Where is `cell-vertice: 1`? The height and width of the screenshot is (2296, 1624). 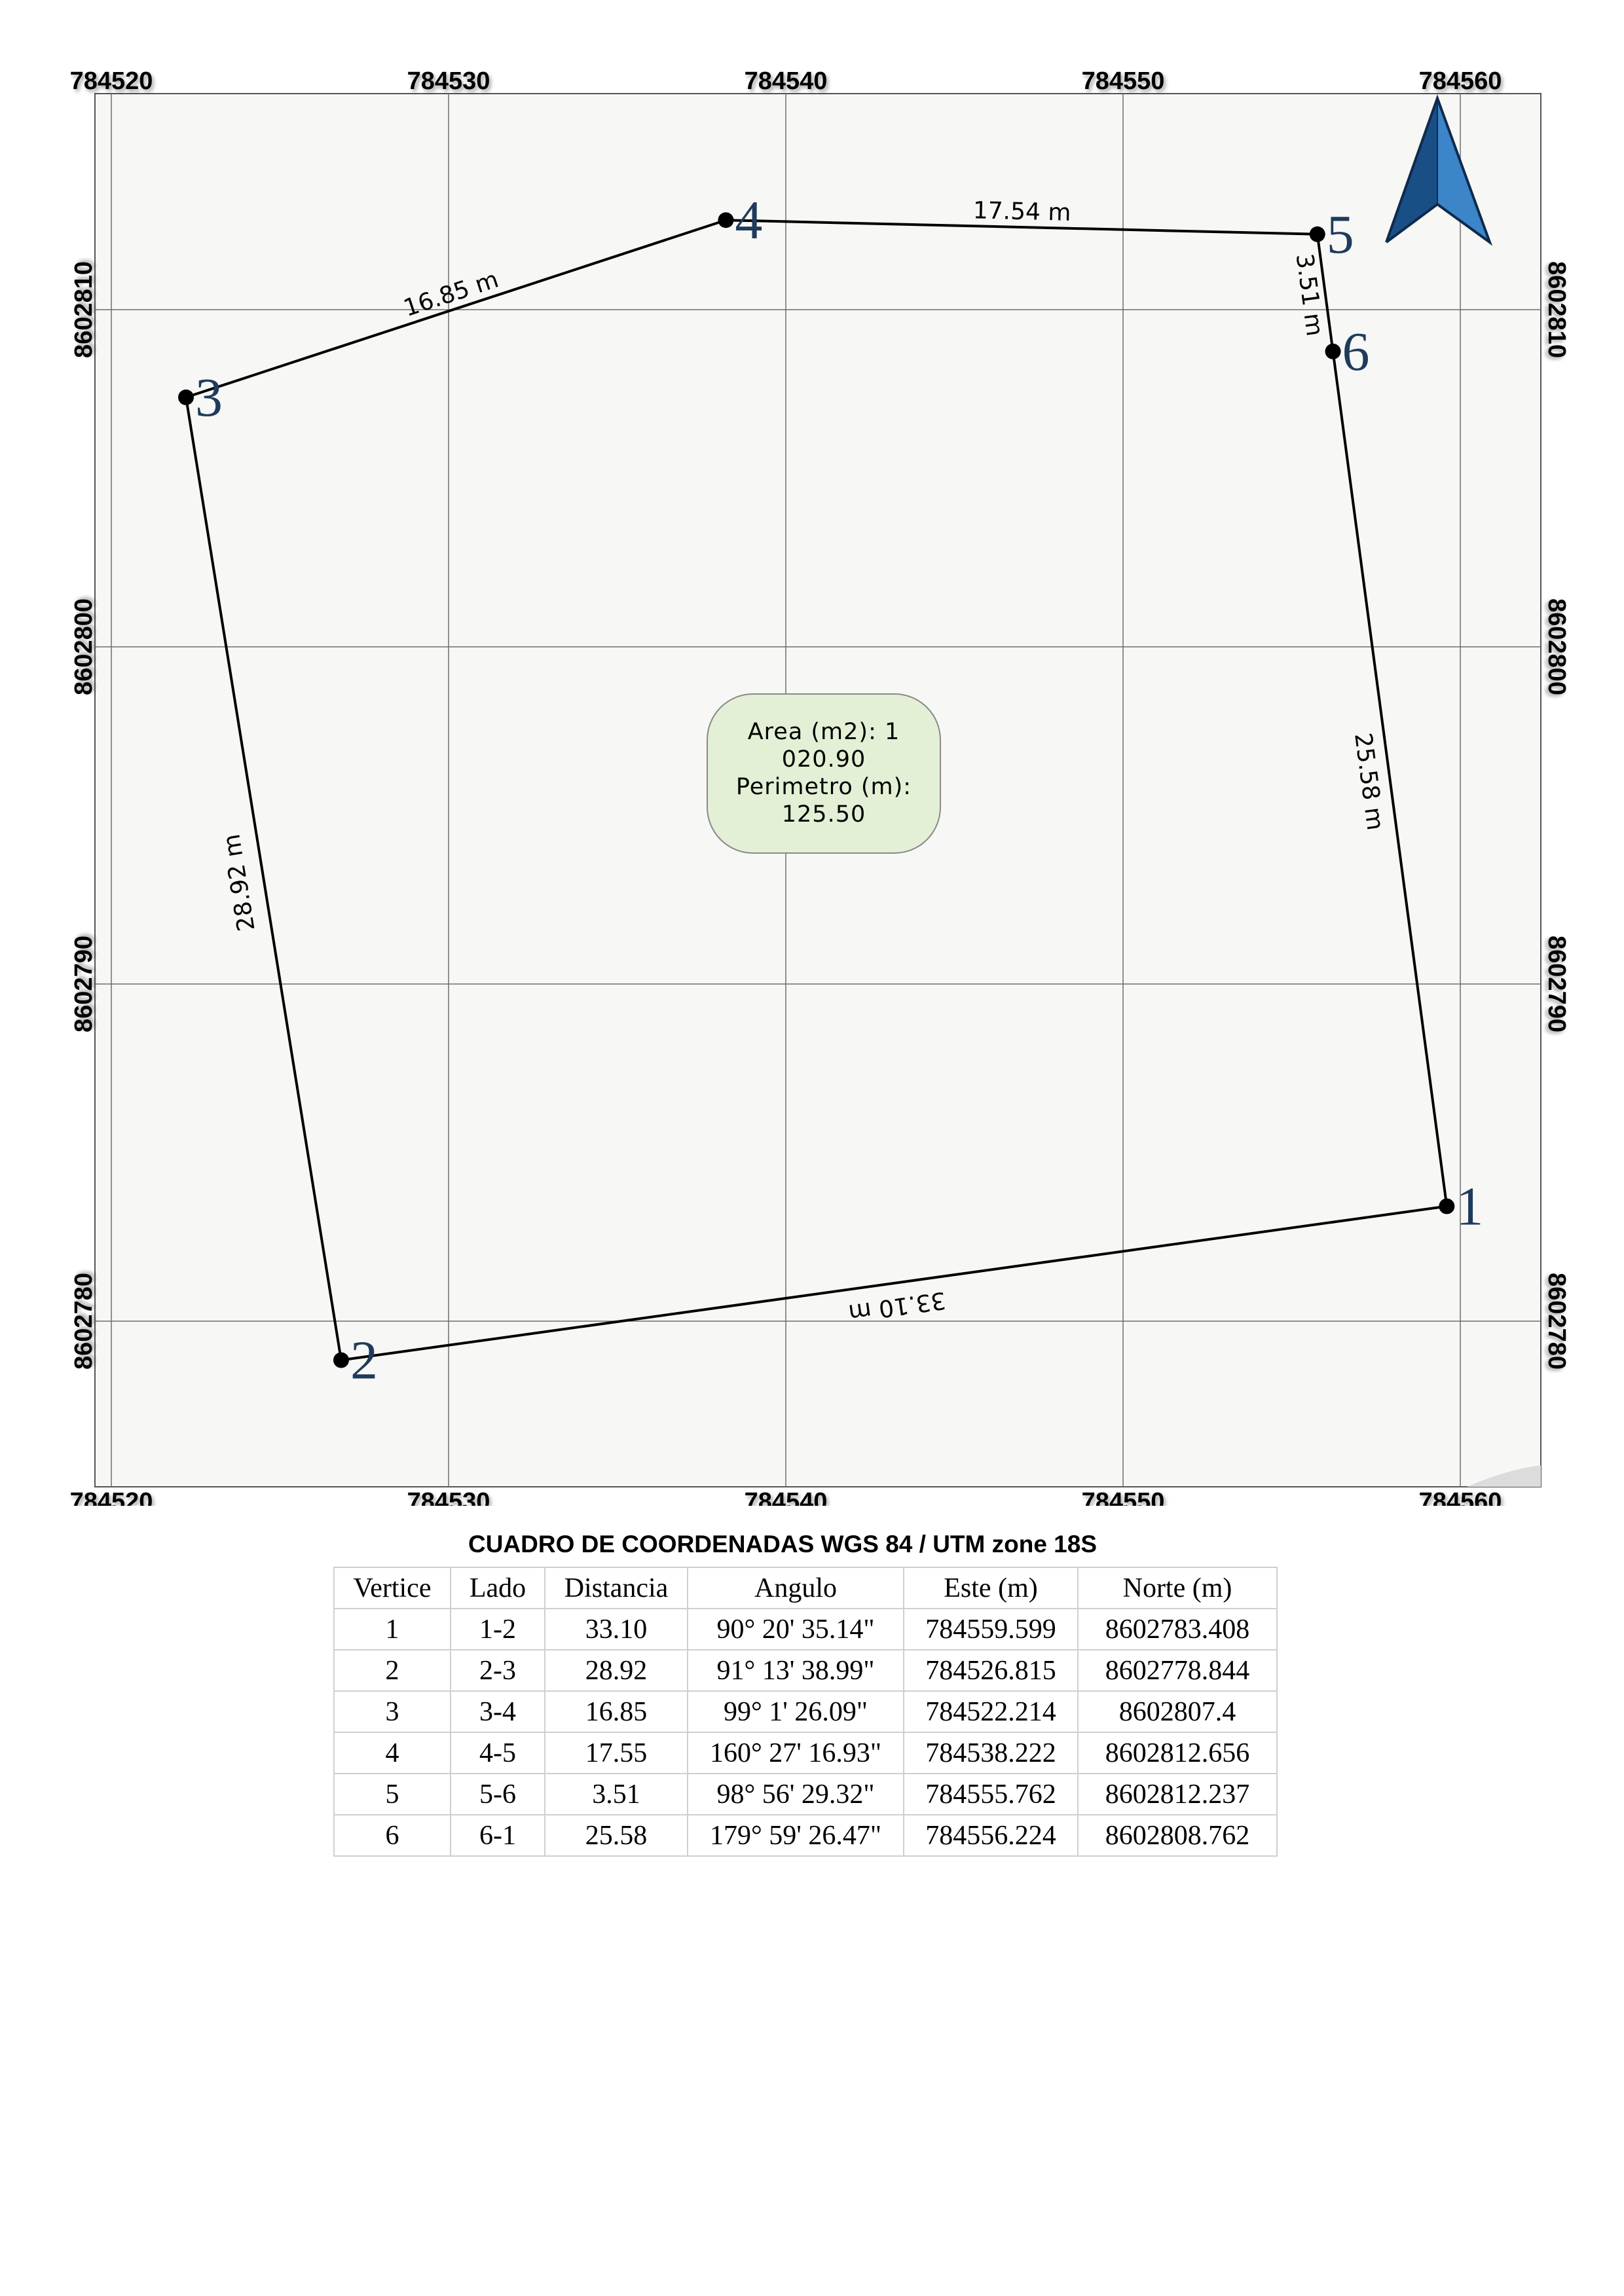 cell-vertice: 1 is located at coordinates (392, 1629).